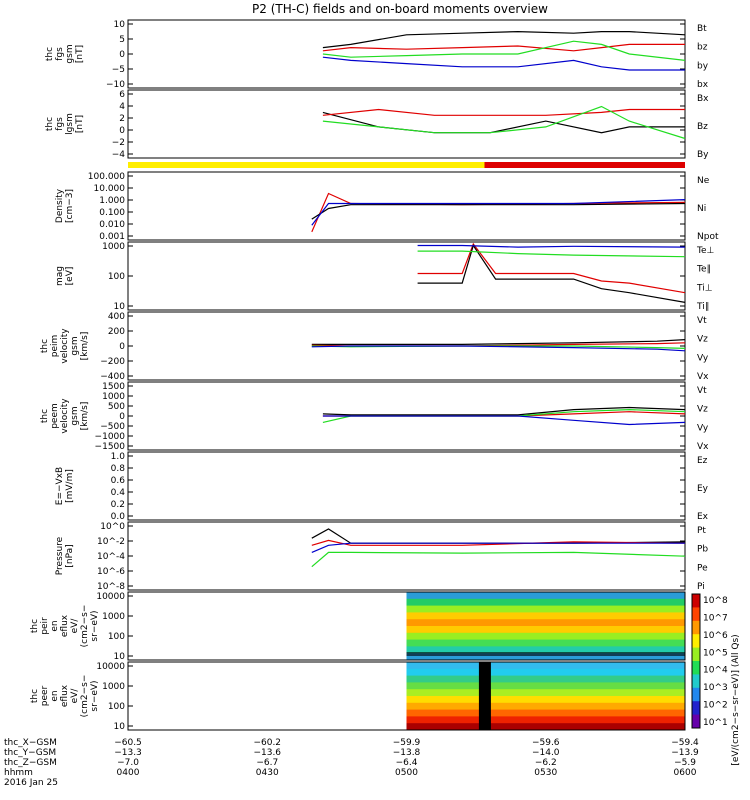 The width and height of the screenshot is (750, 800). What do you see at coordinates (484, 696) in the screenshot?
I see `heatmap-gap` at bounding box center [484, 696].